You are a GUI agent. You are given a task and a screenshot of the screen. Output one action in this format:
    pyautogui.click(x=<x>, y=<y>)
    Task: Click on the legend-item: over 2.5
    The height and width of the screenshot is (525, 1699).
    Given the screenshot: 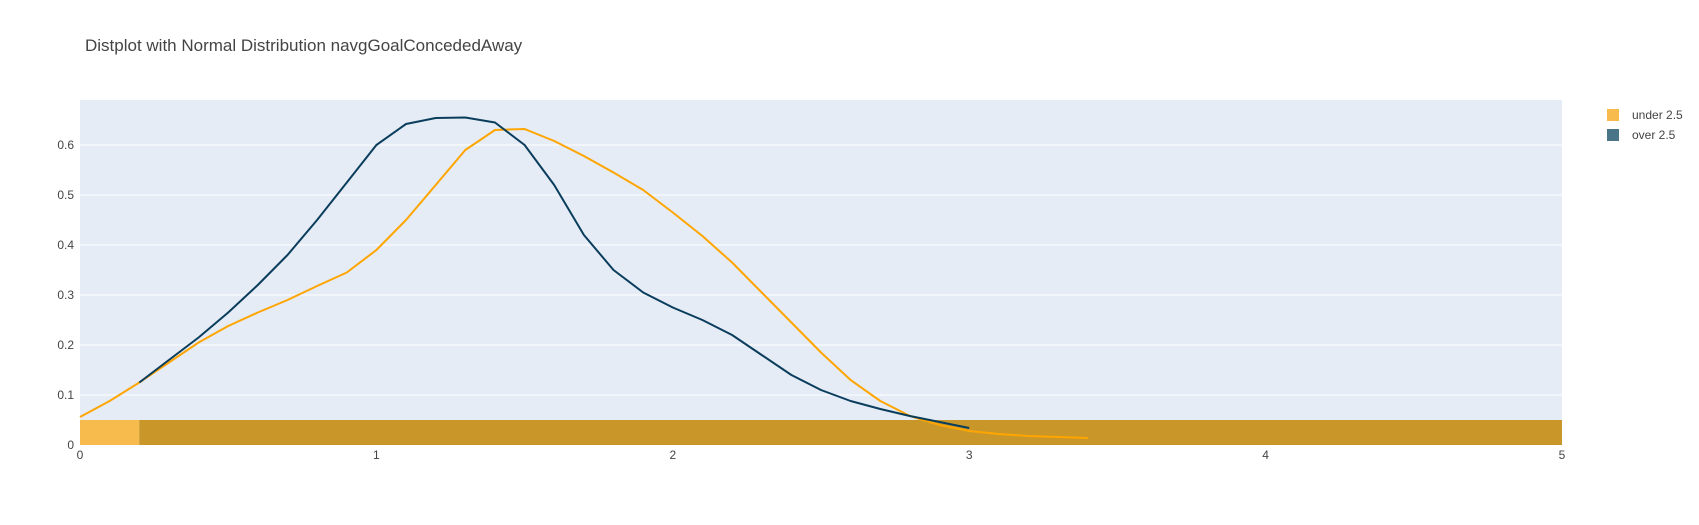 What is the action you would take?
    pyautogui.click(x=1641, y=135)
    